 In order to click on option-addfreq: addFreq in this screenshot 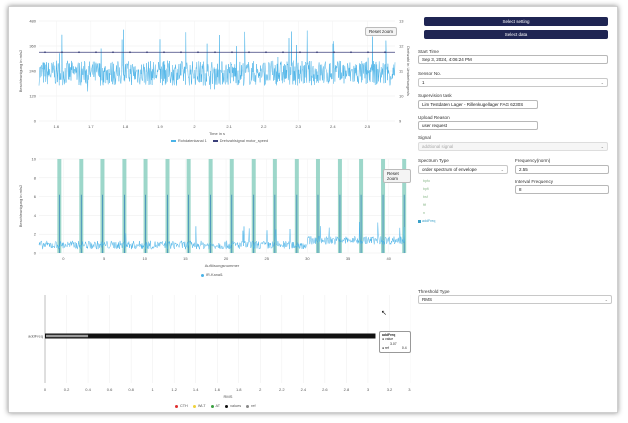, I will do `click(426, 221)`.